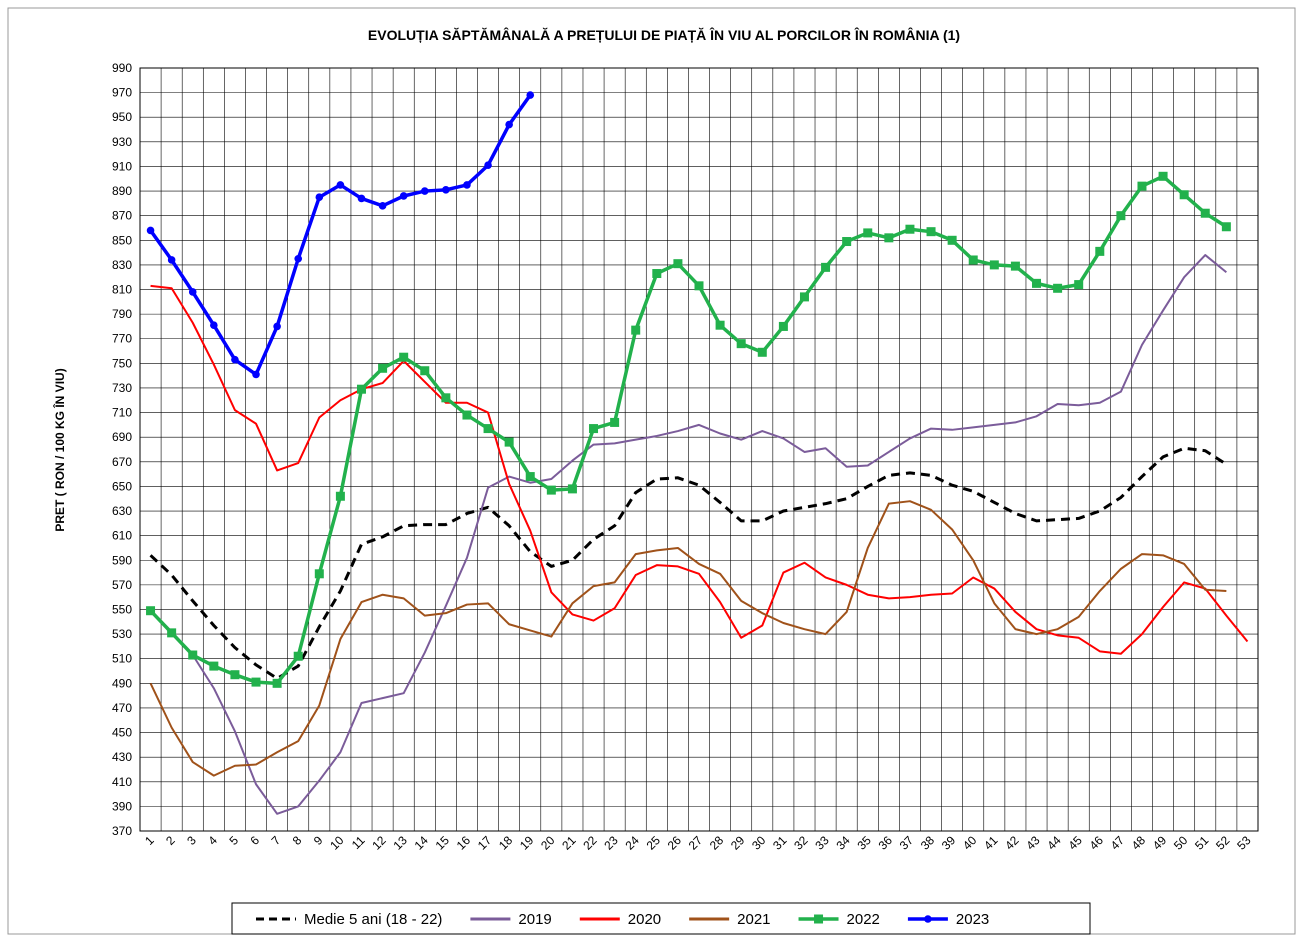 The width and height of the screenshot is (1303, 937). Describe the element at coordinates (59, 449) in the screenshot. I see `y-axis-label: PRET ( RON / 100 KG ÎN VIU)` at that location.